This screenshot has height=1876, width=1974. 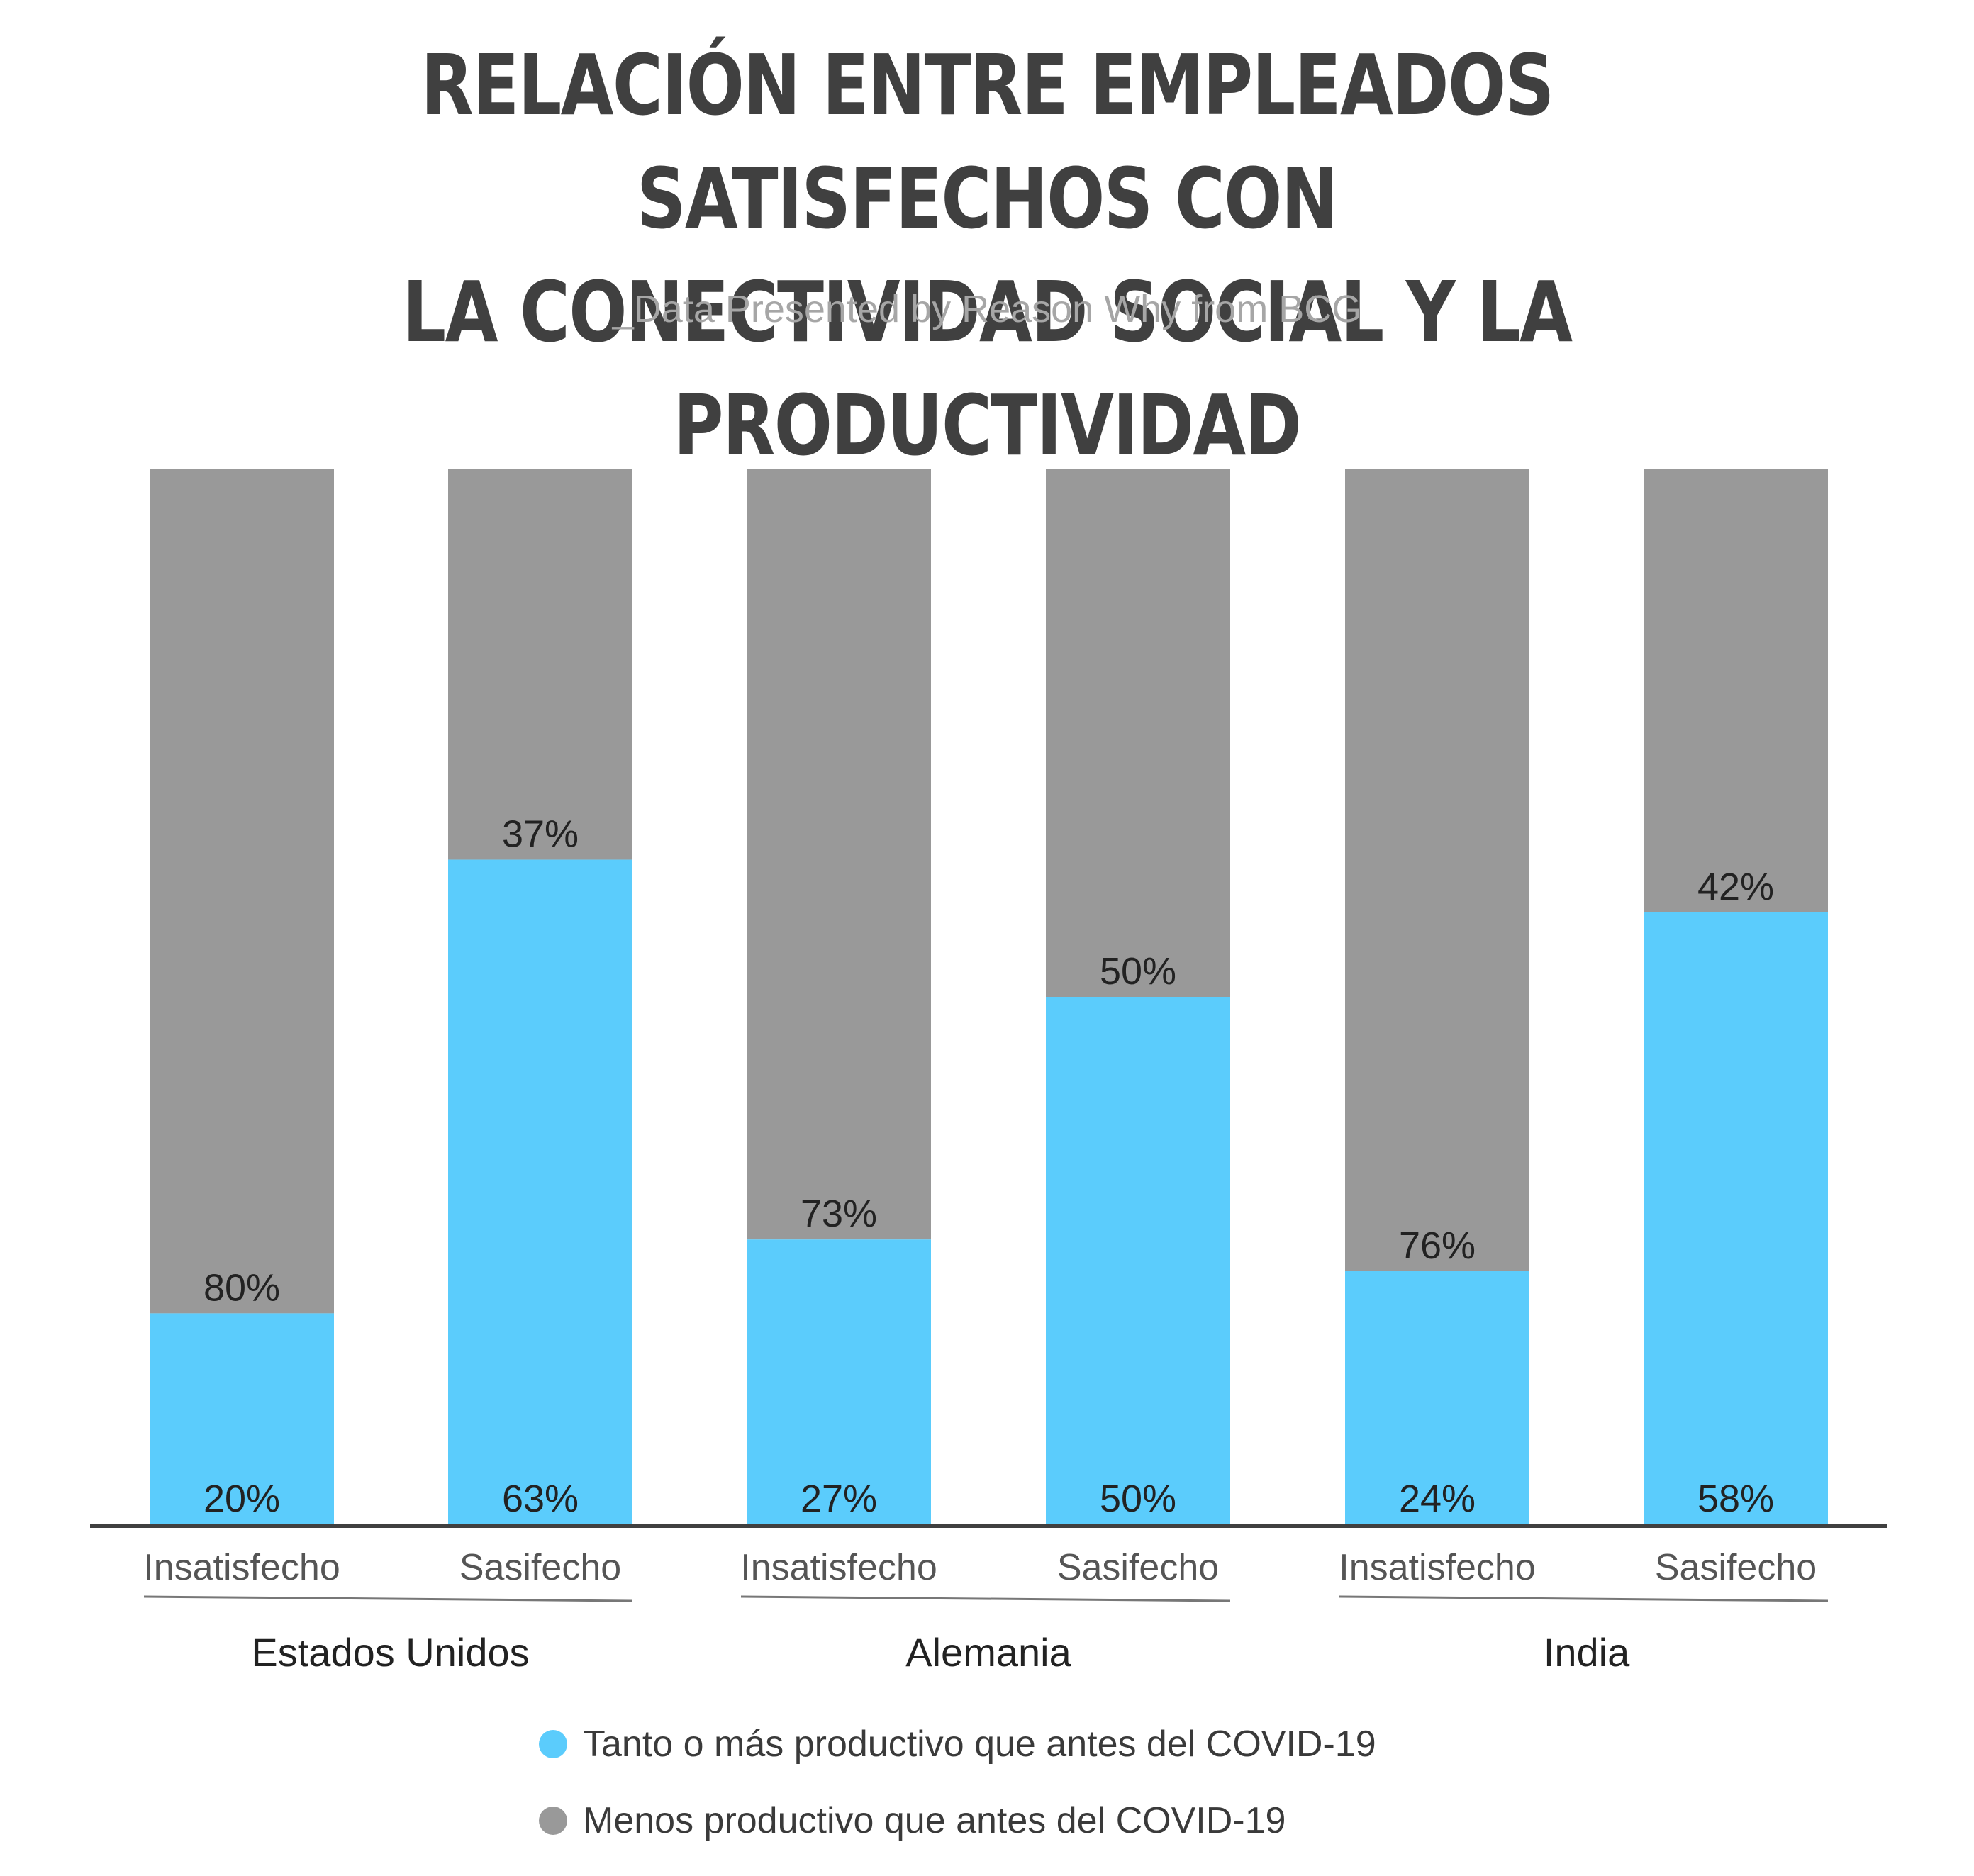 I want to click on category-label-3: Sasifecho, so click(x=1138, y=1567).